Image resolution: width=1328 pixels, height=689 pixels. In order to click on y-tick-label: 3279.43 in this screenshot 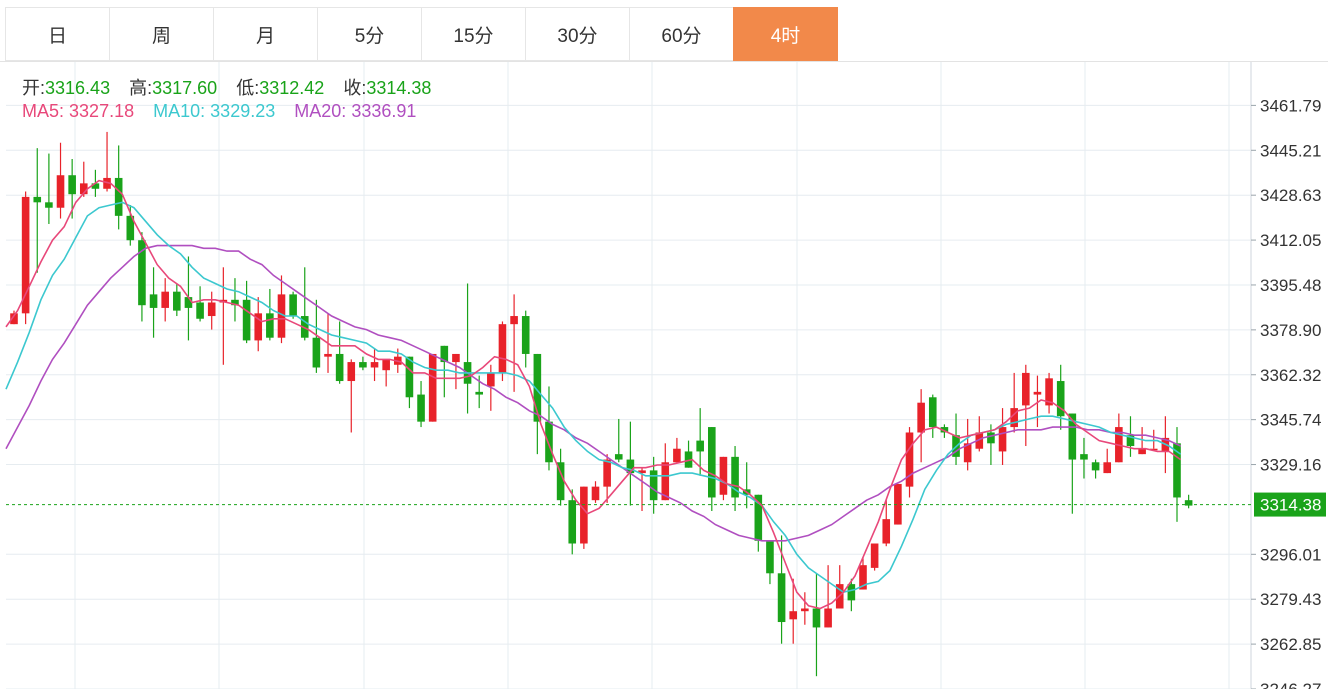, I will do `click(1290, 599)`.